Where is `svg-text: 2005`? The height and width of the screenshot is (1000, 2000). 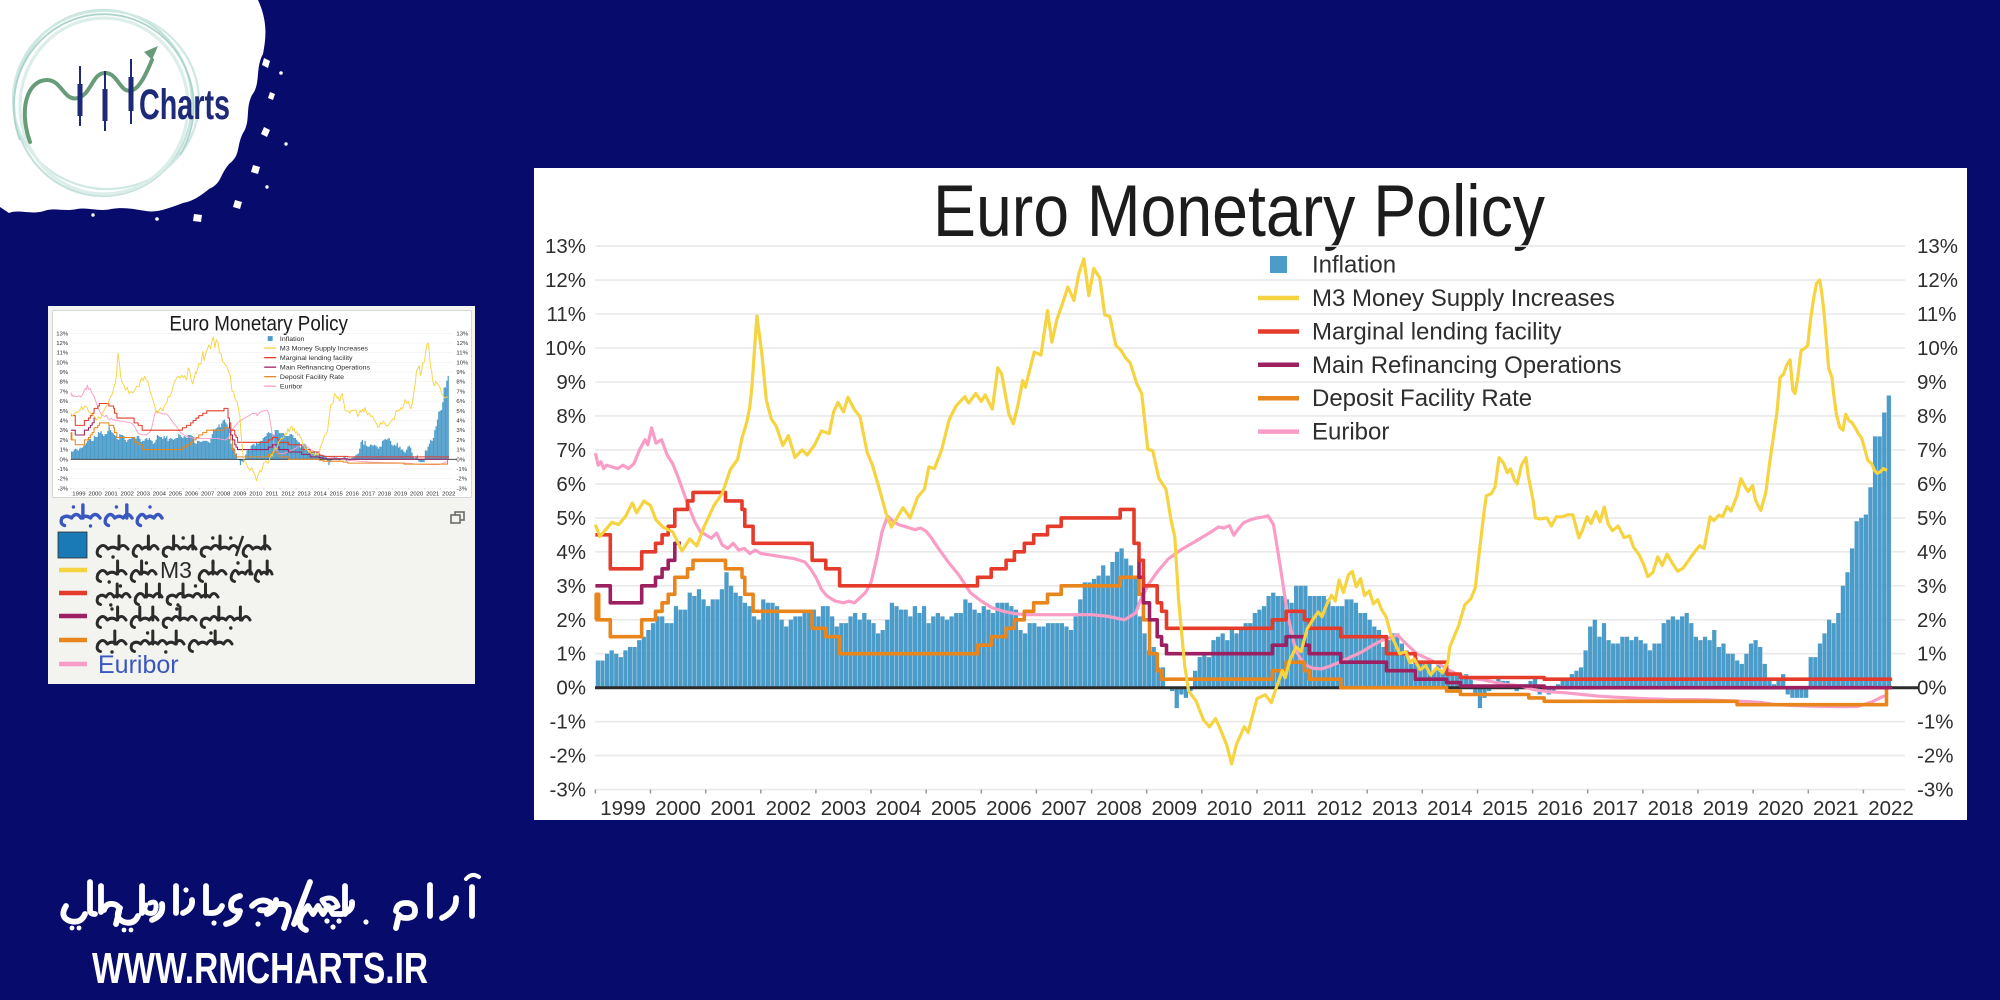 svg-text: 2005 is located at coordinates (954, 808).